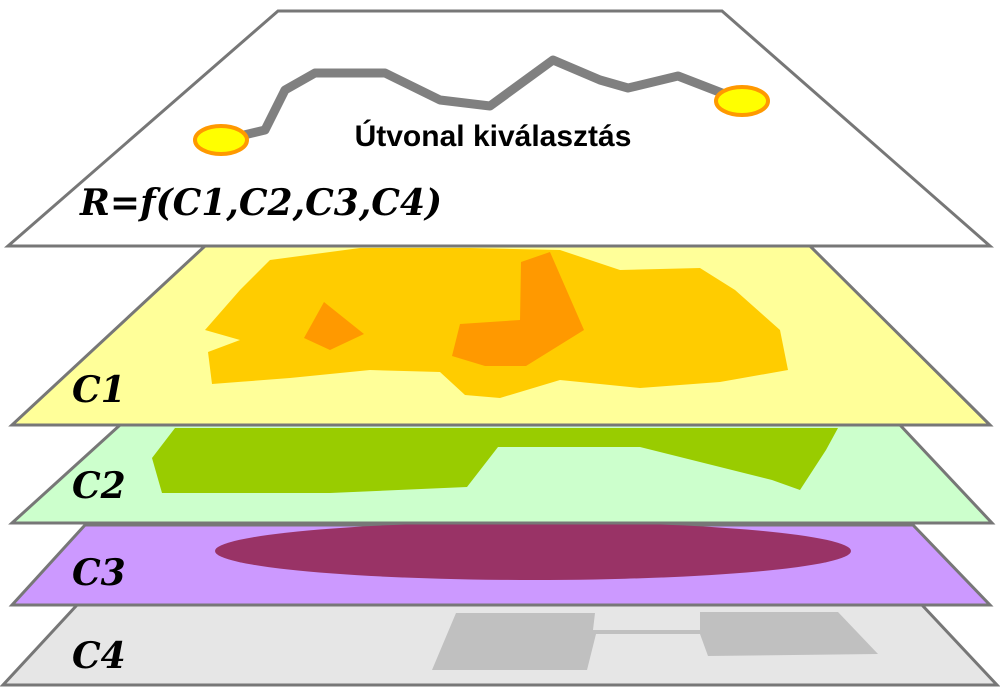 This screenshot has height=692, width=1000. Describe the element at coordinates (742, 101) in the screenshot. I see `route-end-point` at that location.